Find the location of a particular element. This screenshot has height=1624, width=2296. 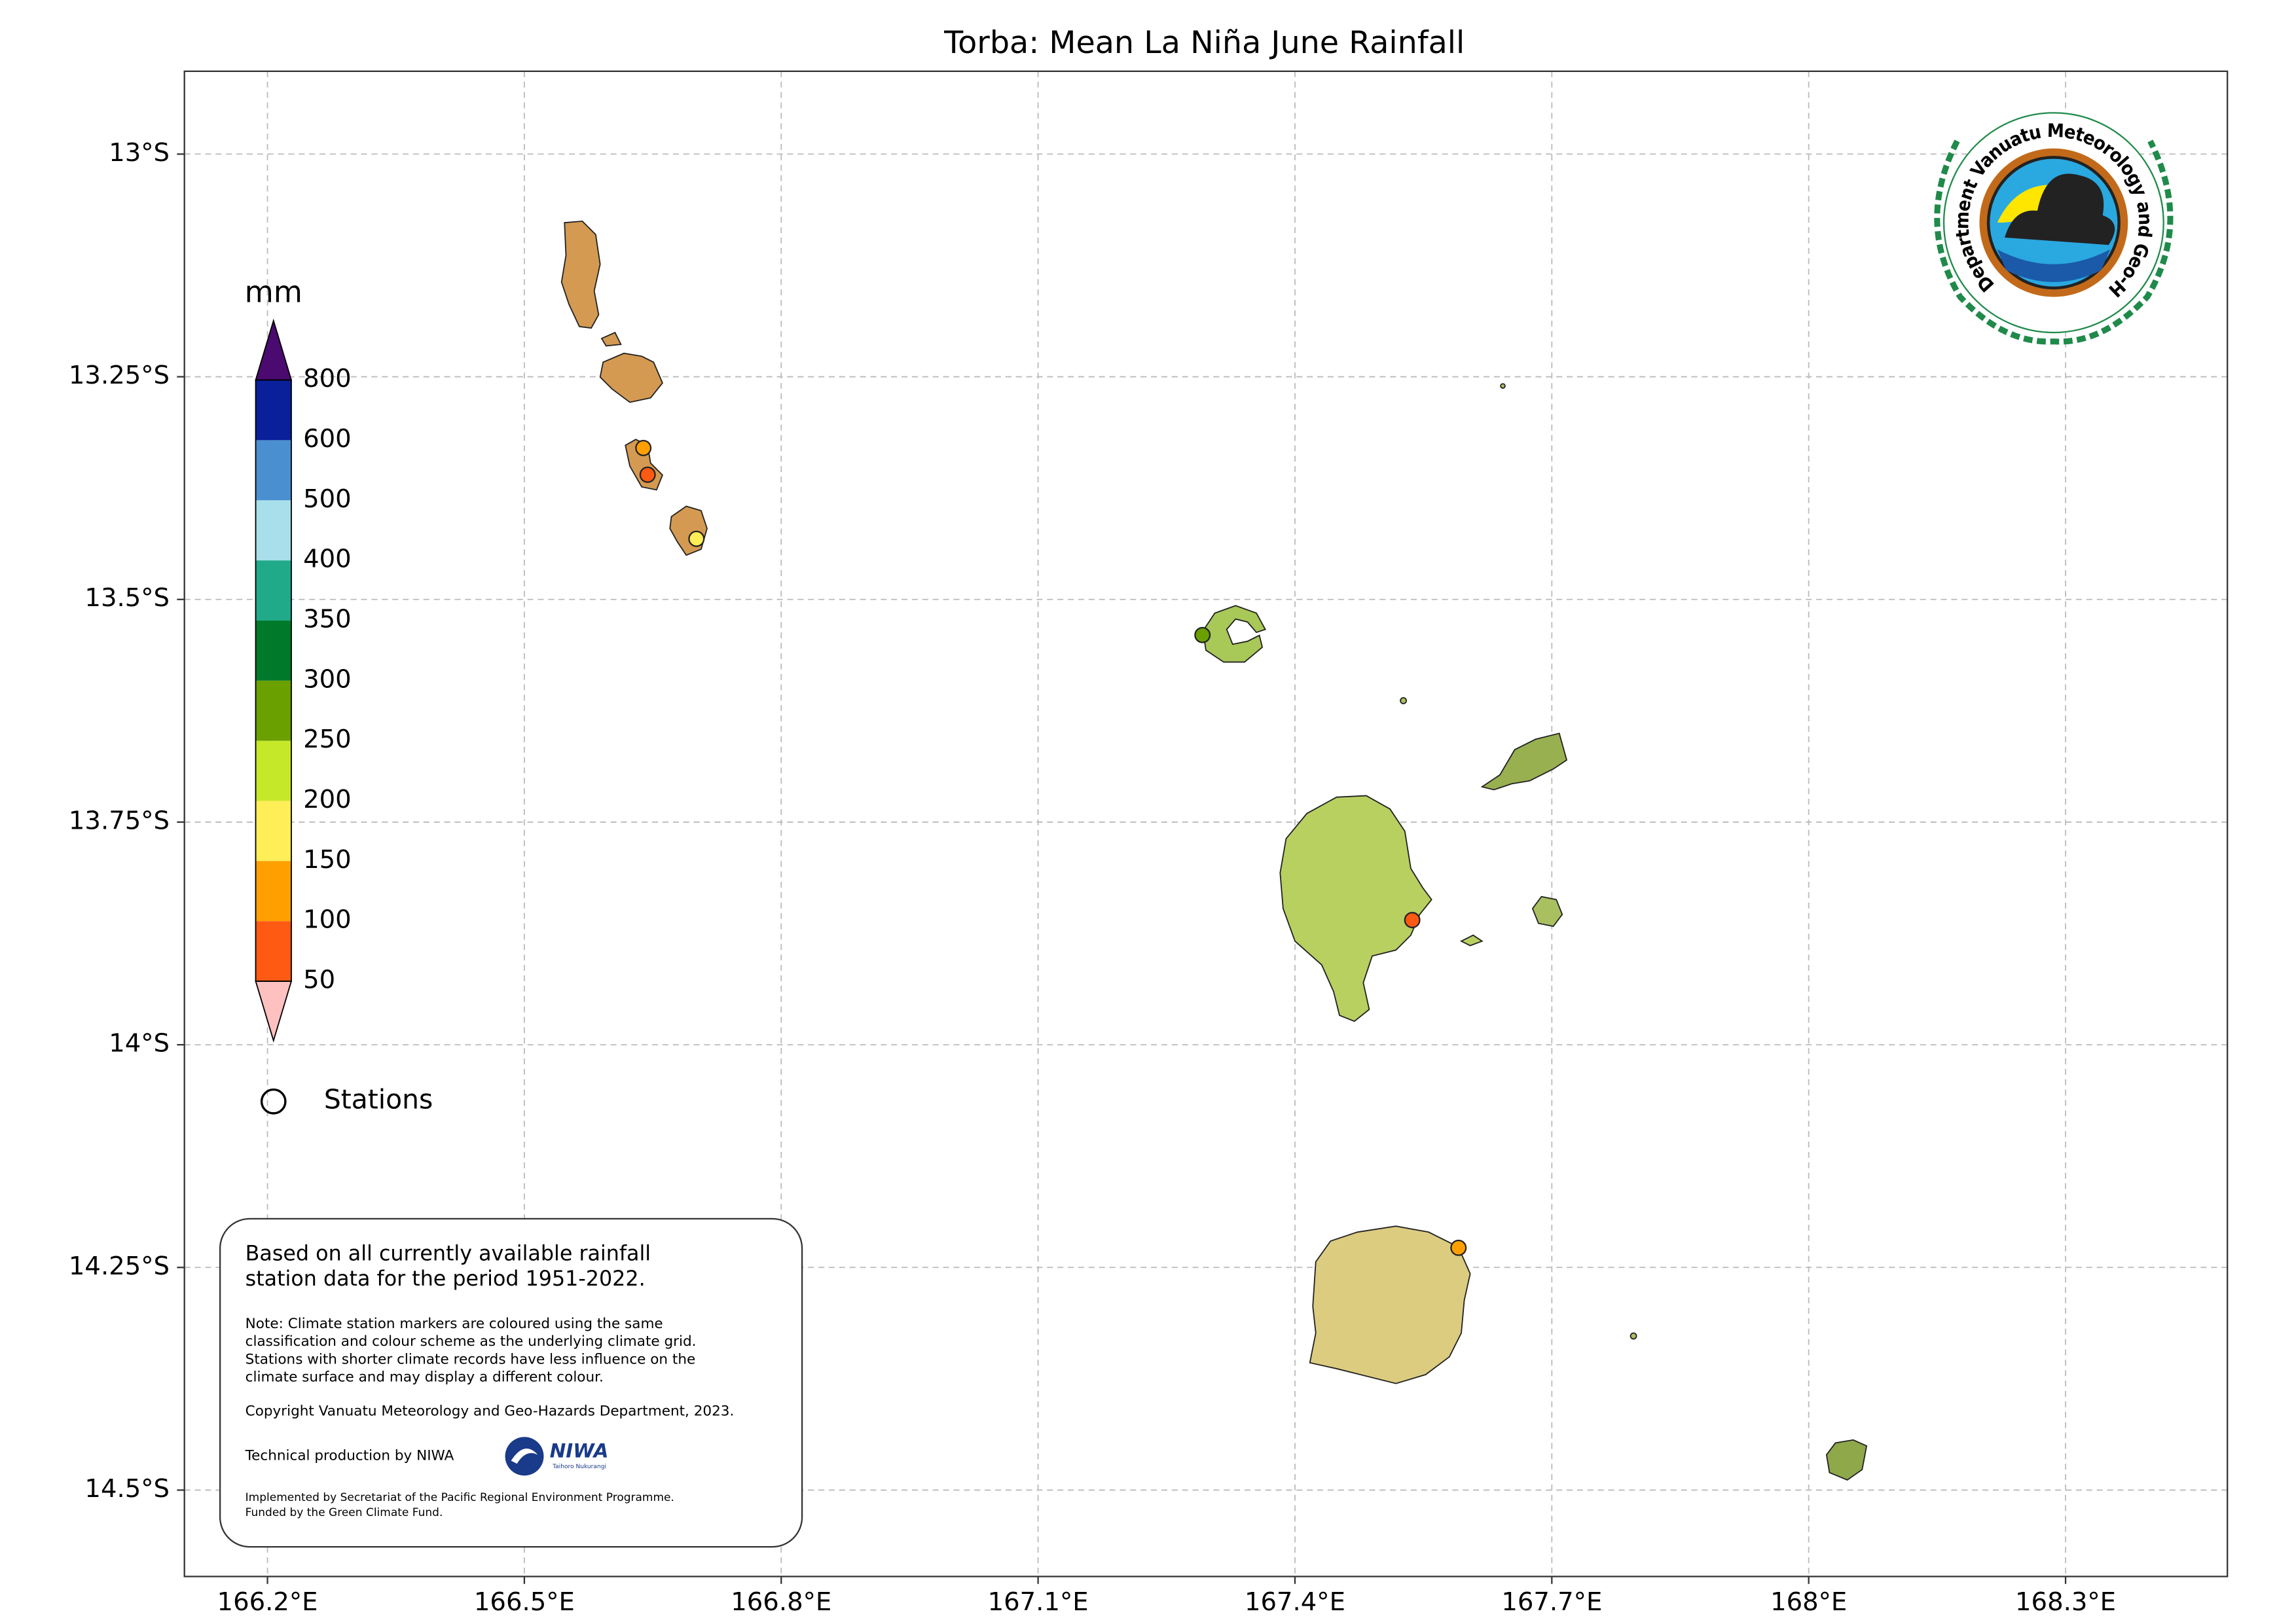

niwa-name: NIWA is located at coordinates (579, 1450).